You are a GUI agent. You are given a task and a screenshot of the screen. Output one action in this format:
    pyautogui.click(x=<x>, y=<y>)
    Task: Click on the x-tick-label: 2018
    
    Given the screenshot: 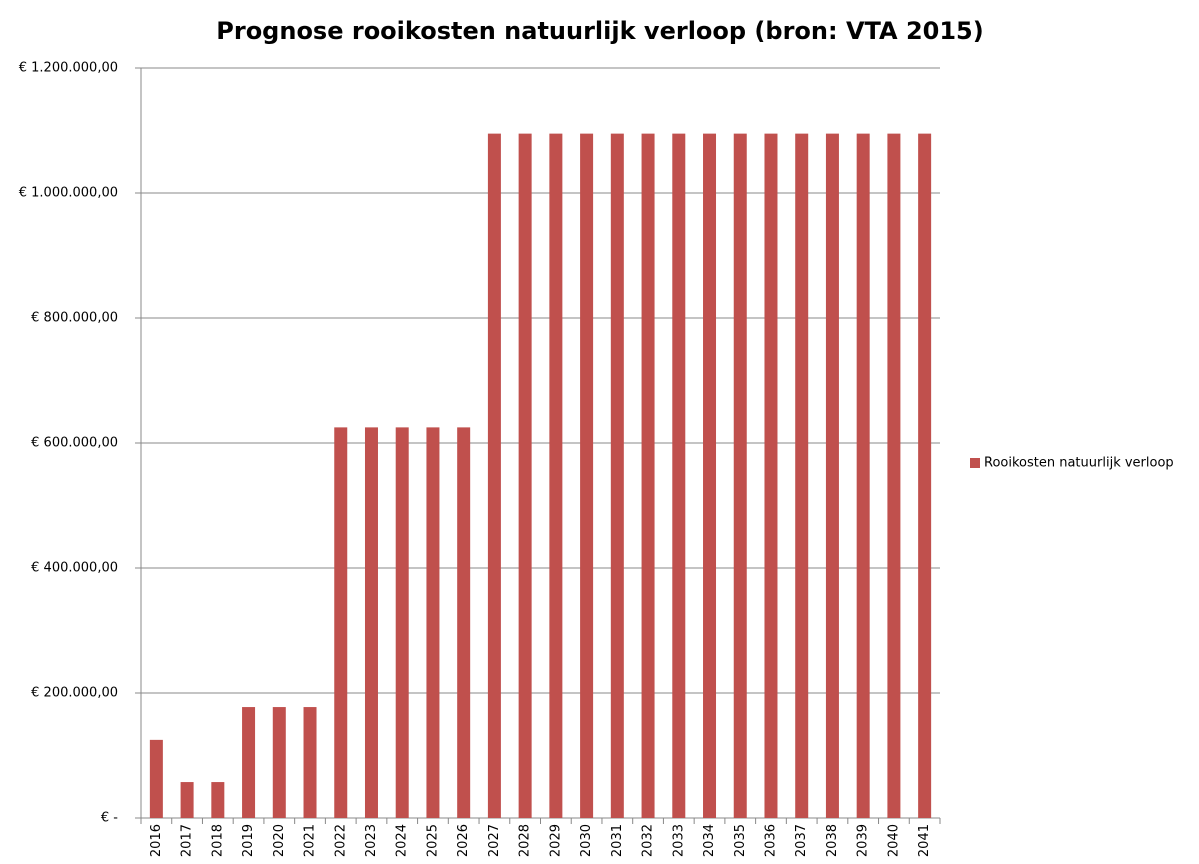 What is the action you would take?
    pyautogui.click(x=217, y=840)
    